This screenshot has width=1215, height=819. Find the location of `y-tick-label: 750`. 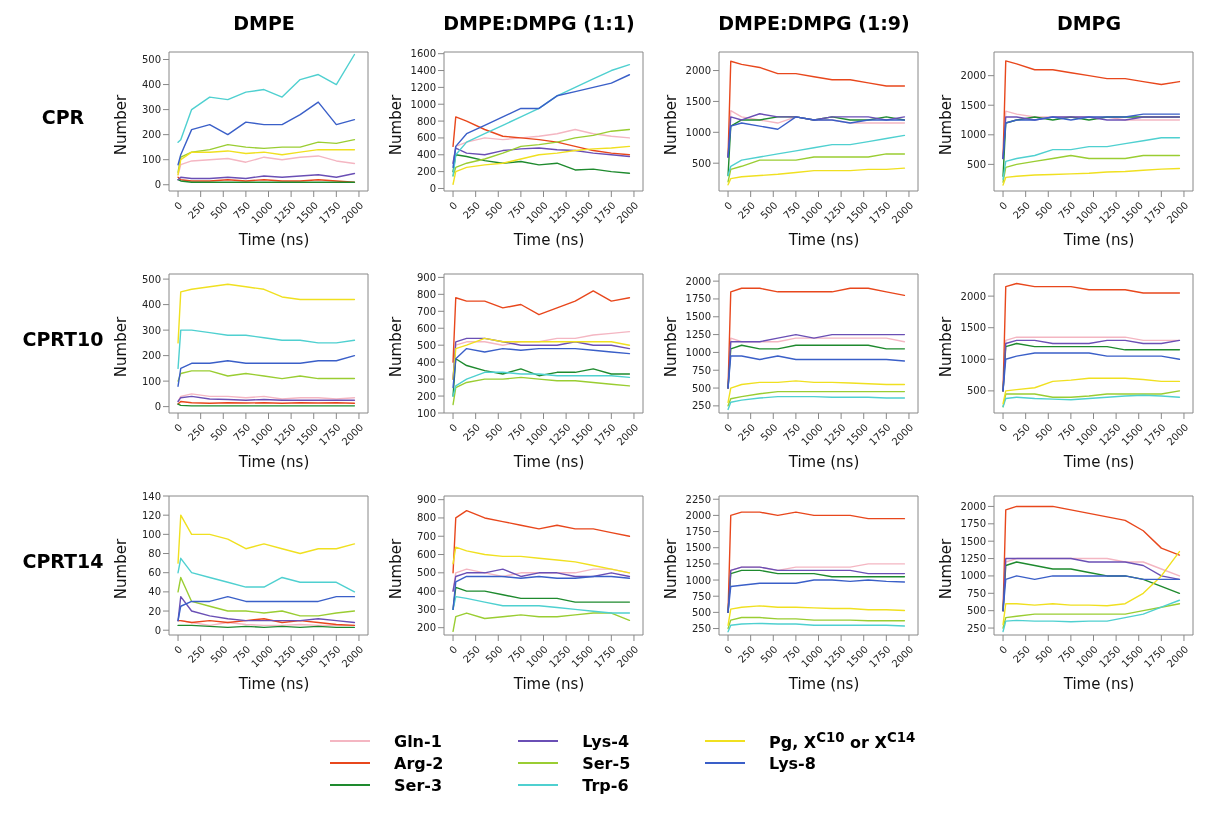

y-tick-label: 750 is located at coordinates (701, 370).